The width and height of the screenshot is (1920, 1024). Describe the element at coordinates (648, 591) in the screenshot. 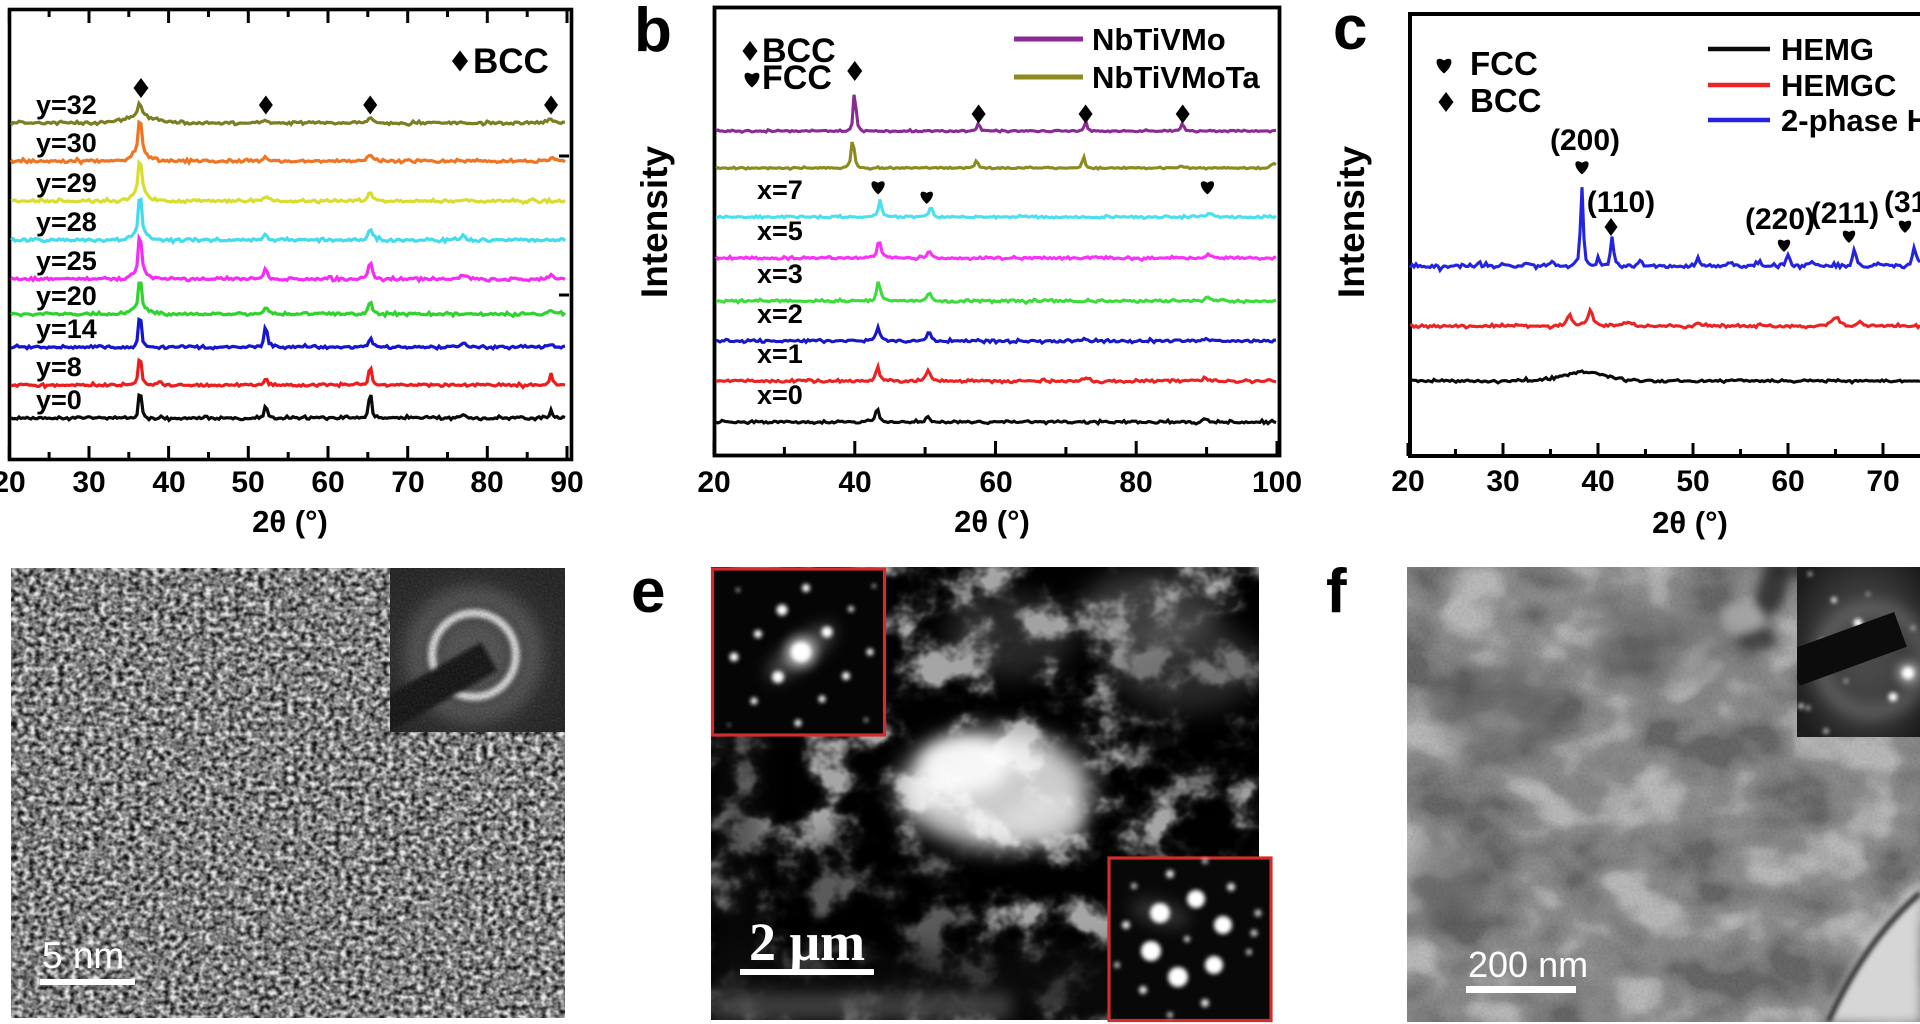

I see `svg-text: e` at that location.